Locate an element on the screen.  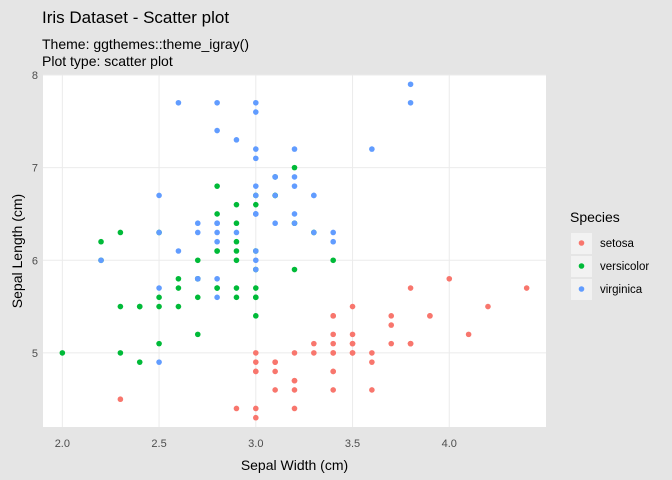
y-tick-label: 6 is located at coordinates (35, 261).